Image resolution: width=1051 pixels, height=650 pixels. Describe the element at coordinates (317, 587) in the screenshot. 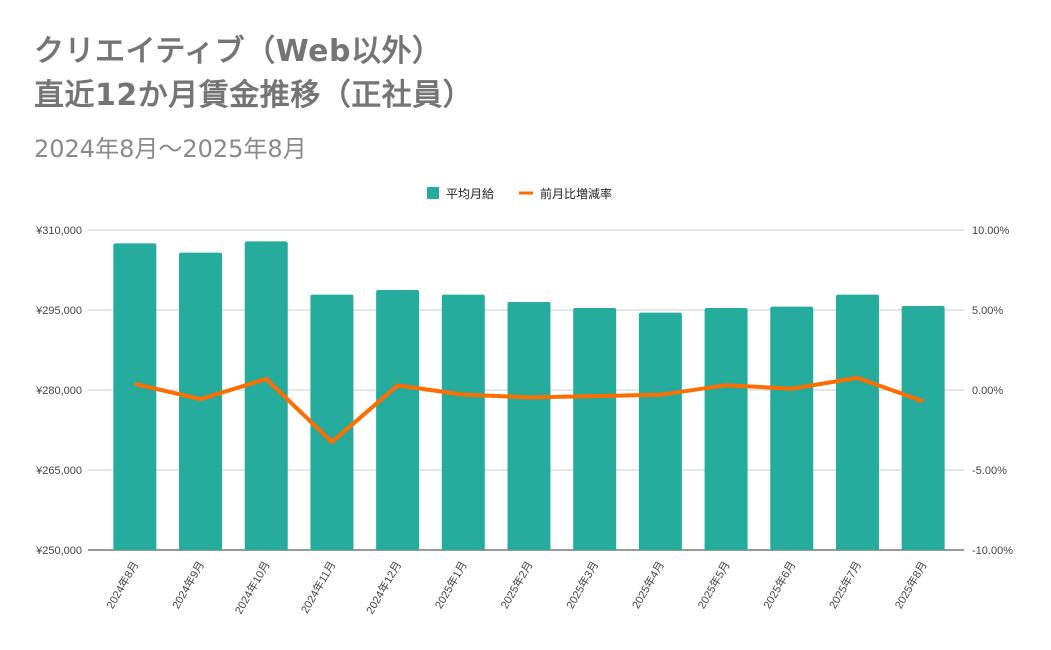

I see `x-axis-tick-label: 2024年11月` at that location.